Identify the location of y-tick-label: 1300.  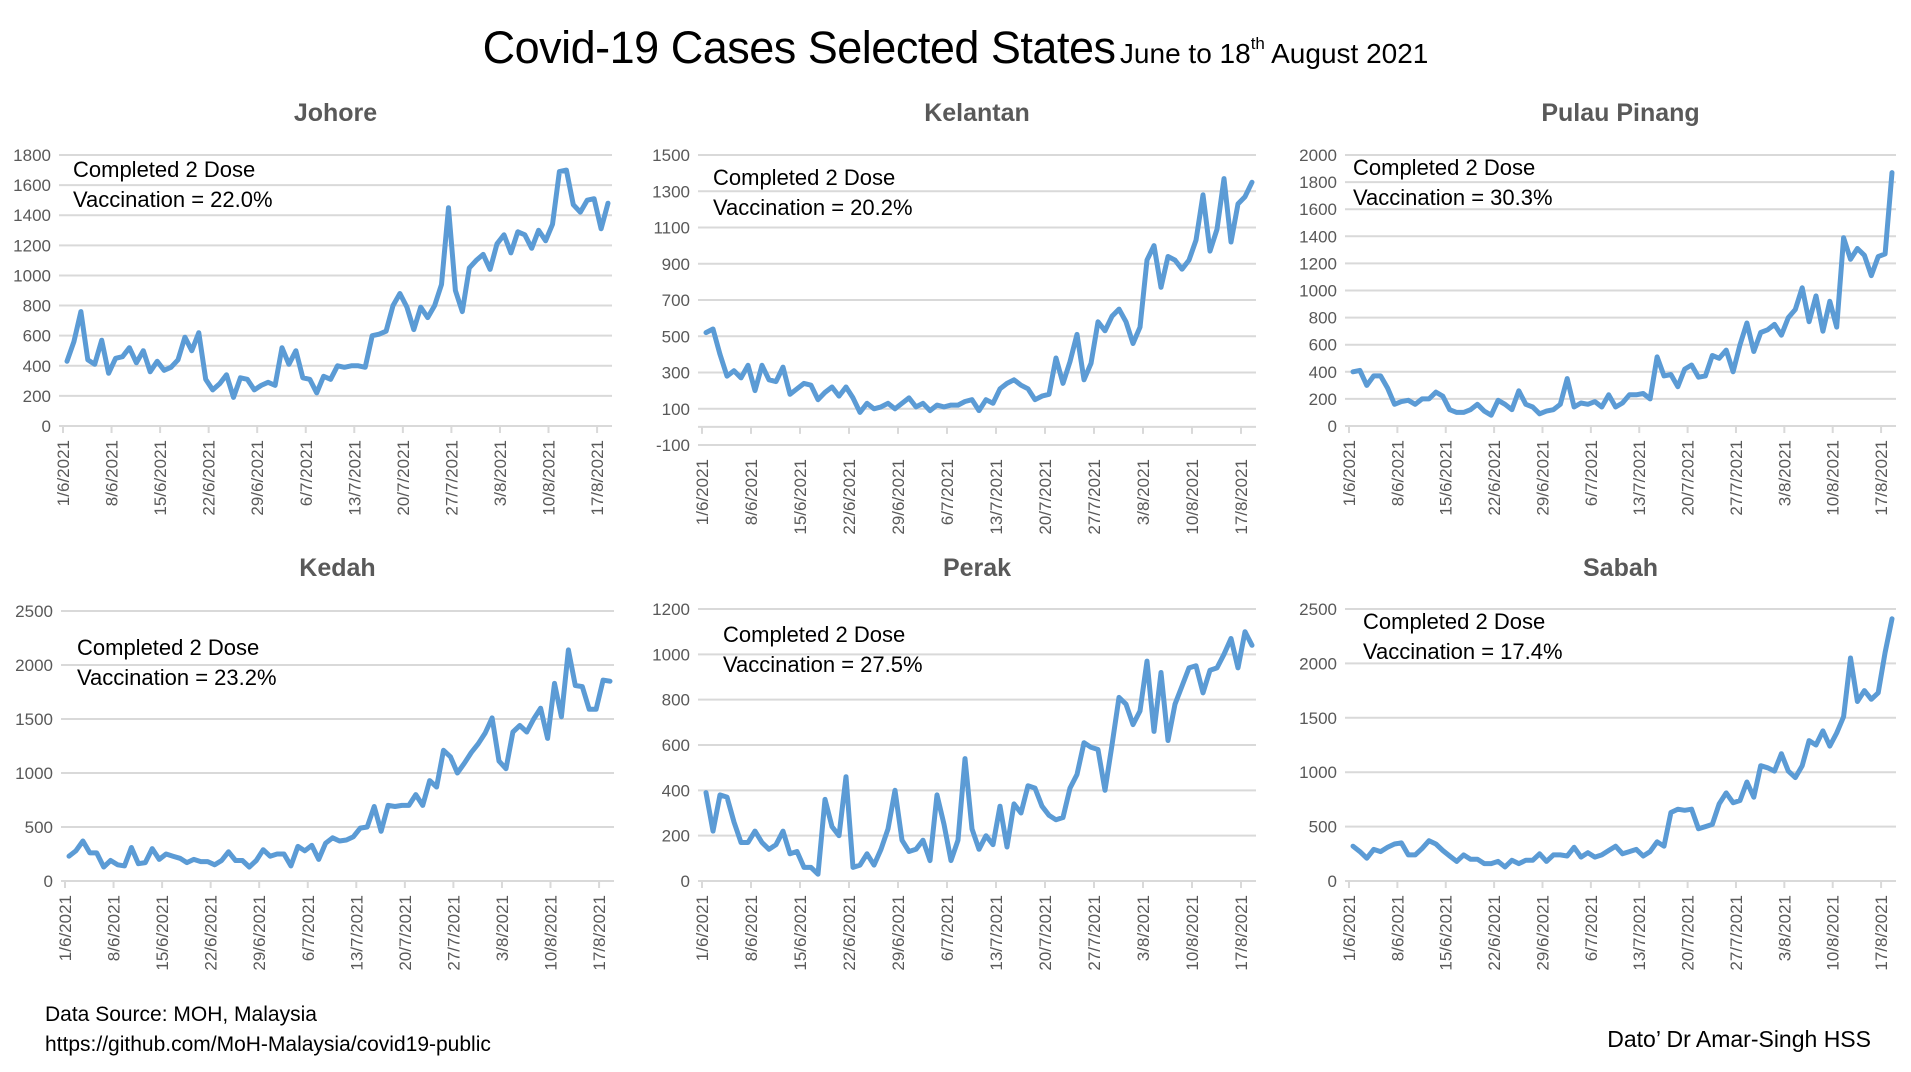
(671, 191).